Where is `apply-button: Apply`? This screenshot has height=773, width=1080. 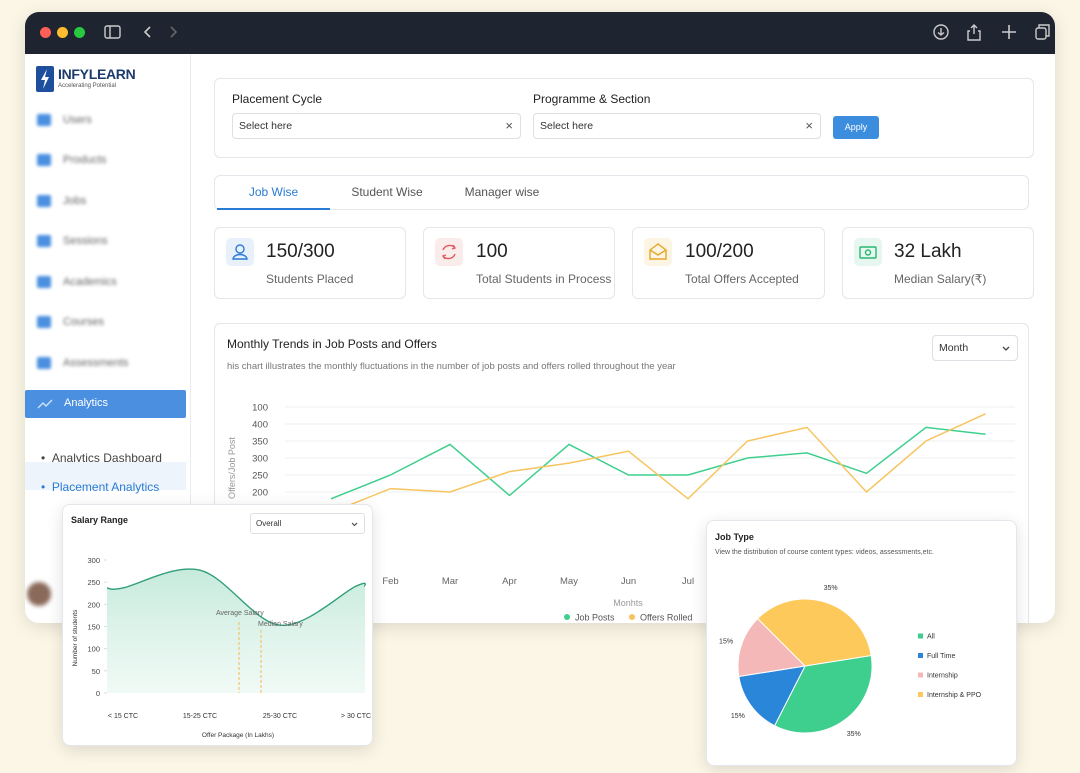 apply-button: Apply is located at coordinates (856, 127).